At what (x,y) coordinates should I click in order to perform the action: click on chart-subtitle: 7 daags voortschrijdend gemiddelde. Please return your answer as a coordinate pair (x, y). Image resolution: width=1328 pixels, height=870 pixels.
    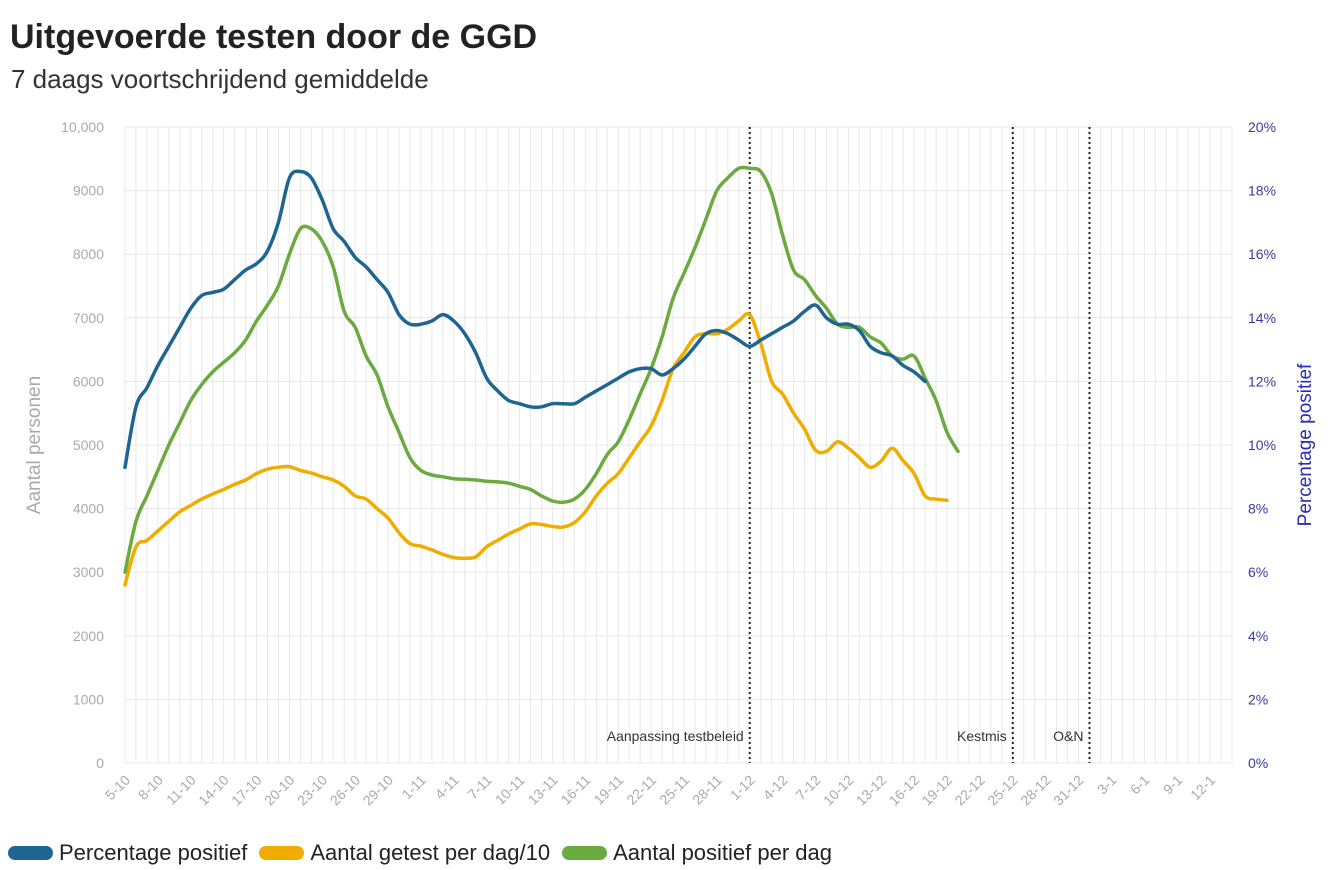
    Looking at the image, I should click on (220, 79).